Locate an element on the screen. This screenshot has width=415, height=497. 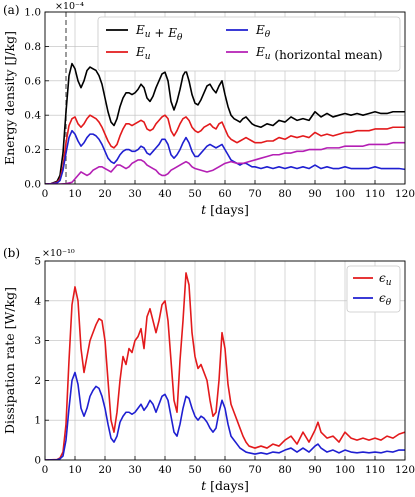
y-tick-label: 0.2 is located at coordinates (32, 150).